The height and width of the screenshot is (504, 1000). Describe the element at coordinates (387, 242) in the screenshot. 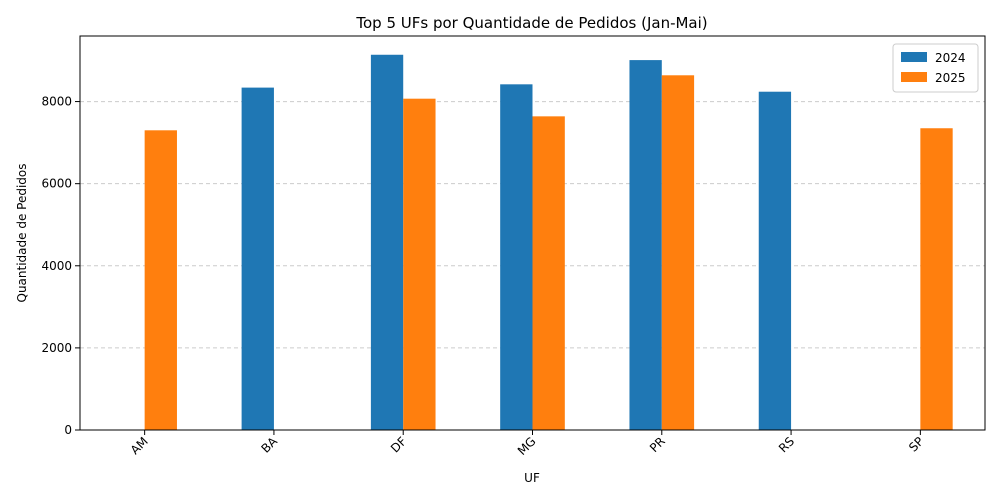

I see `bar-2024-df` at that location.